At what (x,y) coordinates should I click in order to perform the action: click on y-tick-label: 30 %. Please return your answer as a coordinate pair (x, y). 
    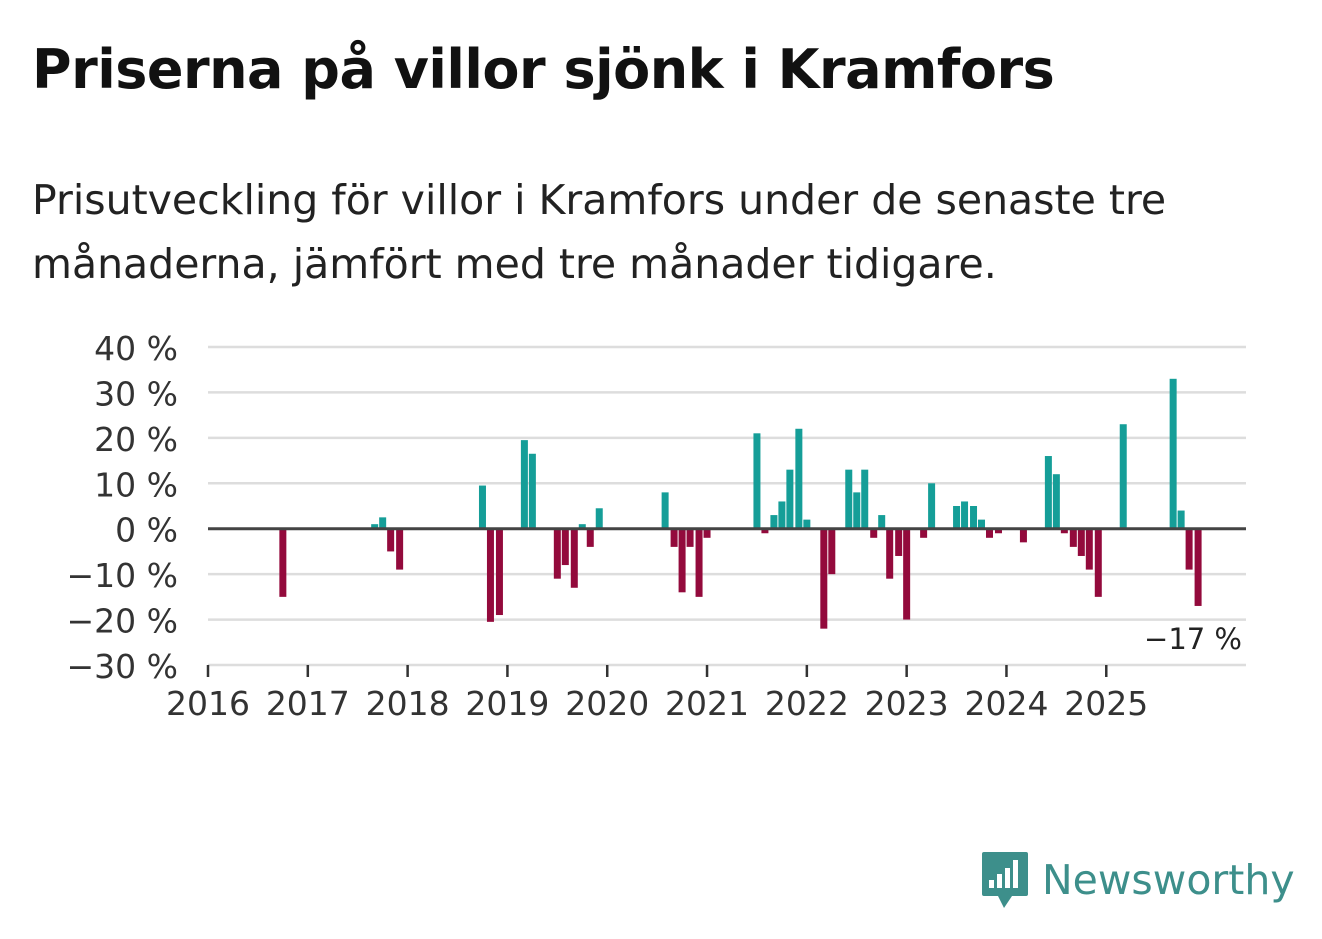
    Looking at the image, I should click on (136, 393).